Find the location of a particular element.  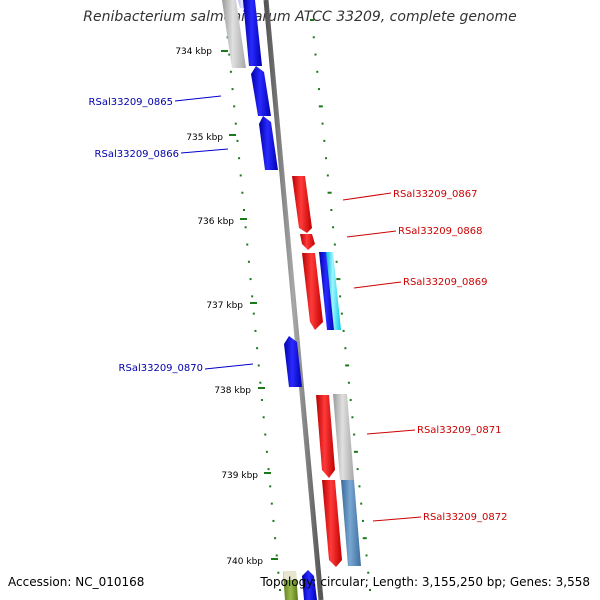

gene-label-0865: RSal33209_0865 is located at coordinates (131, 102).